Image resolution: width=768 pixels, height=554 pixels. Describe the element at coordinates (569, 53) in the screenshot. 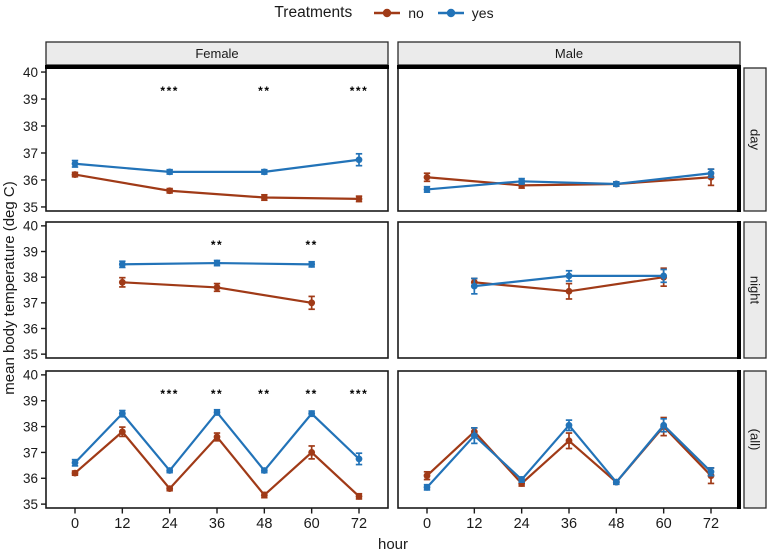

I see `facet-strip-label-Male: Male` at that location.